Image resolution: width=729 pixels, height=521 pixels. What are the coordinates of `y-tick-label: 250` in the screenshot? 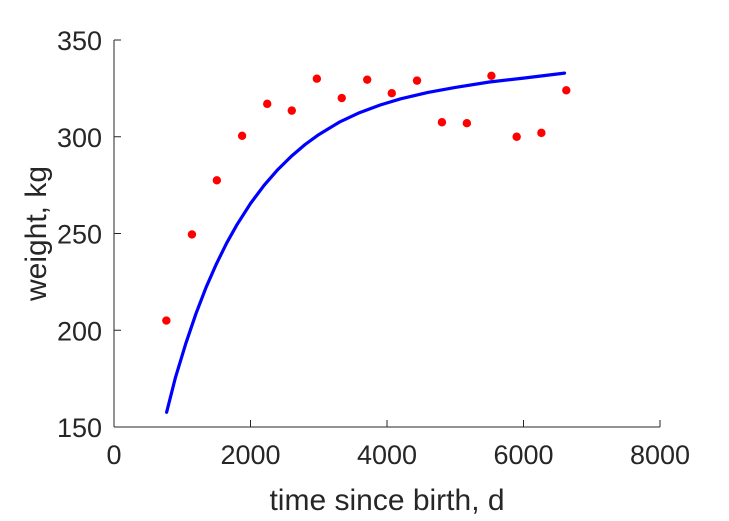 It's located at (79, 235).